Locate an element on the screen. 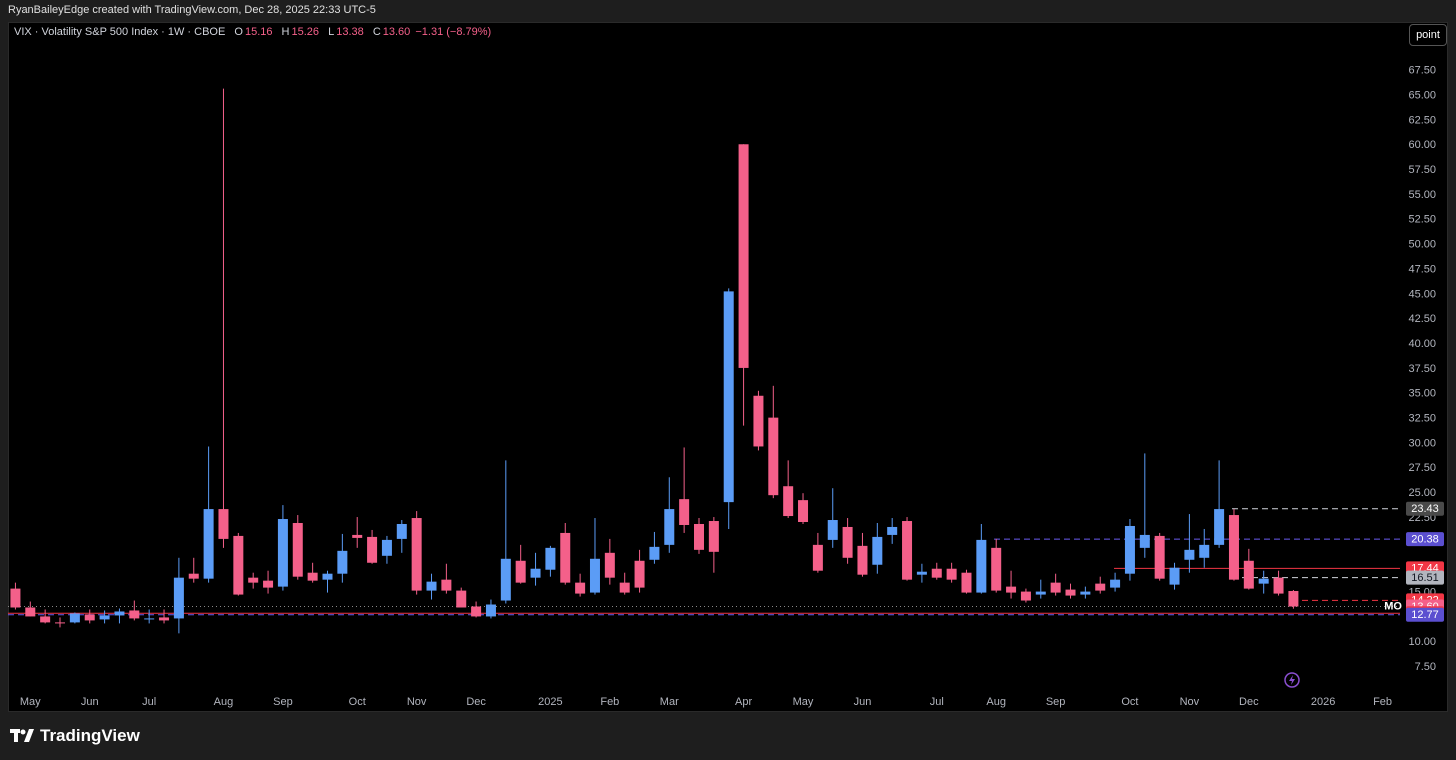 The width and height of the screenshot is (1456, 760). point-button: point is located at coordinates (1428, 35).